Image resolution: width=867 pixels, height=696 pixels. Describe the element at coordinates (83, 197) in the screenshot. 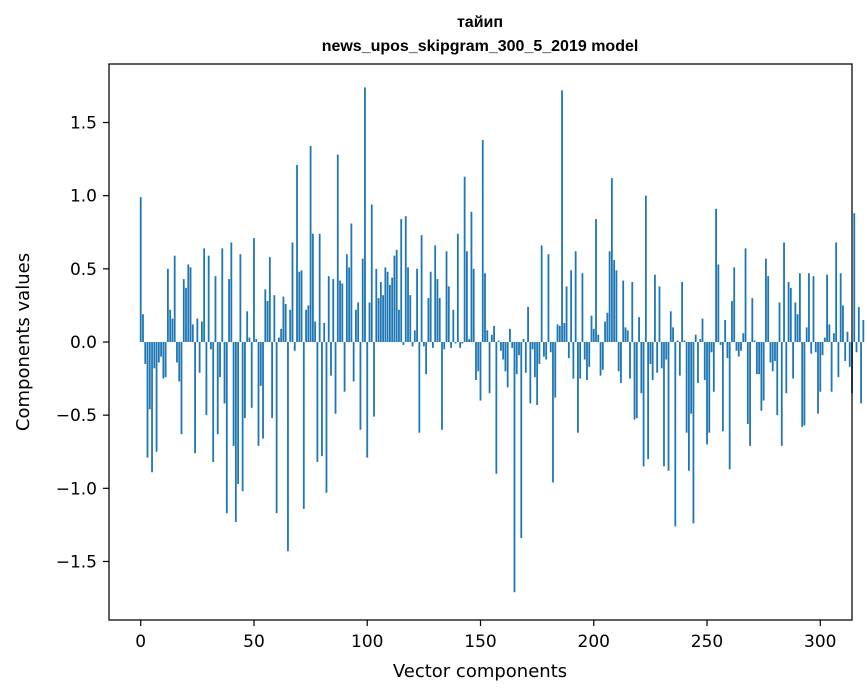

I see `y-tick-label: 1.0` at that location.